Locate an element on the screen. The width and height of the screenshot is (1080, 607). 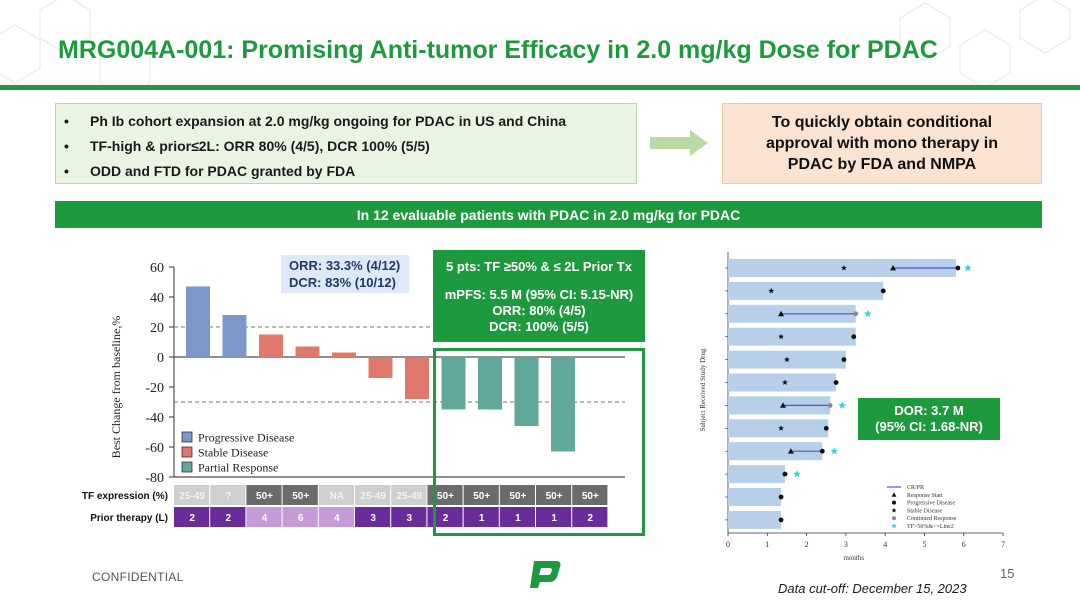
goal-line: PDAC by FDA and NMPA is located at coordinates (882, 164).